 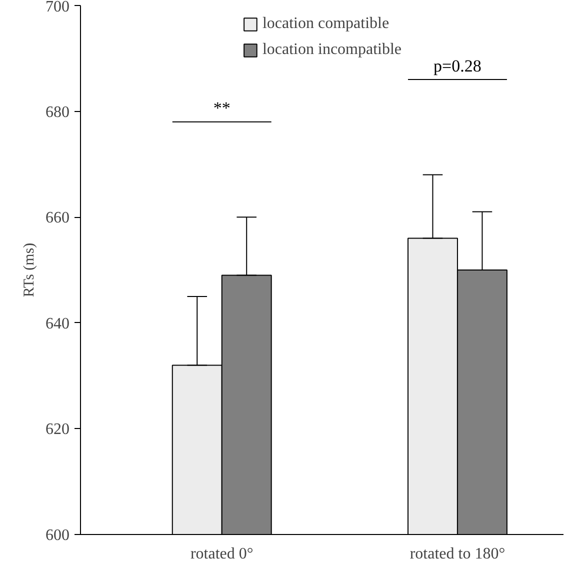 I want to click on y-tick-label: 620, so click(x=58, y=429).